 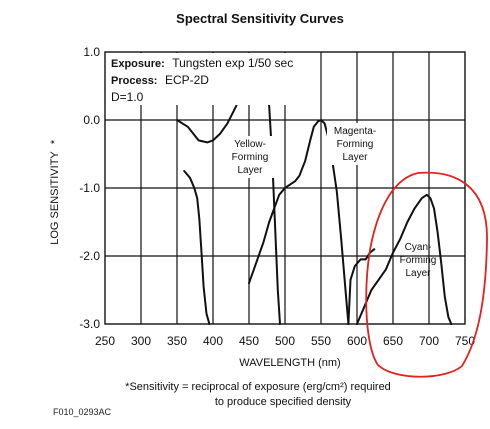 I want to click on highlight-circle-annotation, so click(x=426, y=274).